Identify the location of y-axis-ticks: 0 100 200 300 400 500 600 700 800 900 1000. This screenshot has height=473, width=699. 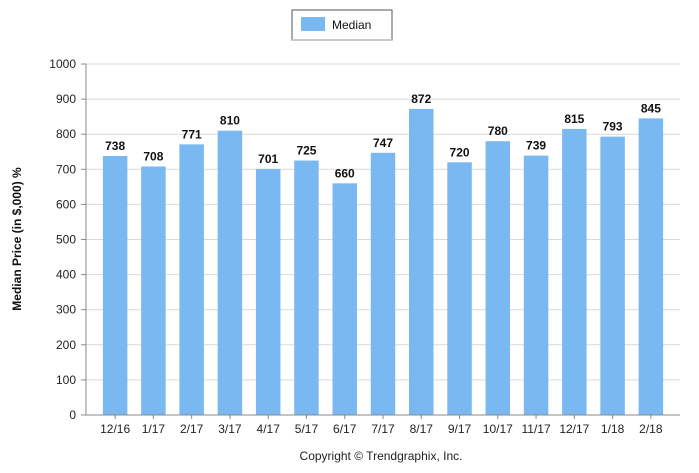
(67, 239).